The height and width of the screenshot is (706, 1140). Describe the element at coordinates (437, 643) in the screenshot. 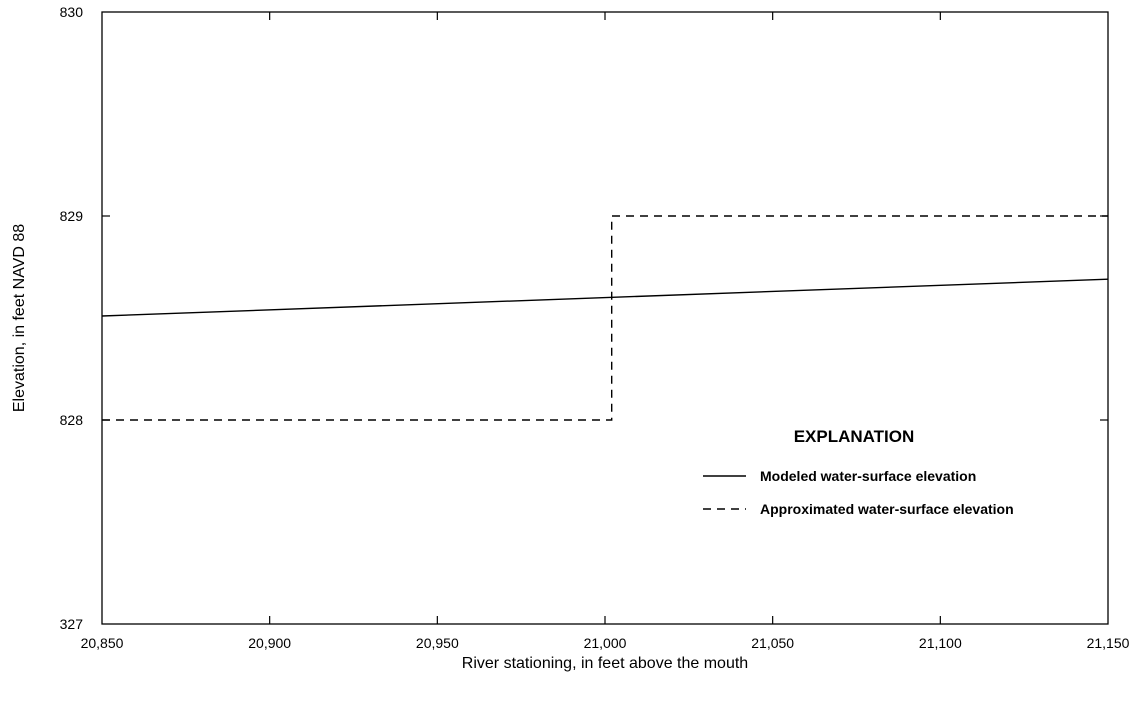

I see `x-tick-label: 20,950` at that location.